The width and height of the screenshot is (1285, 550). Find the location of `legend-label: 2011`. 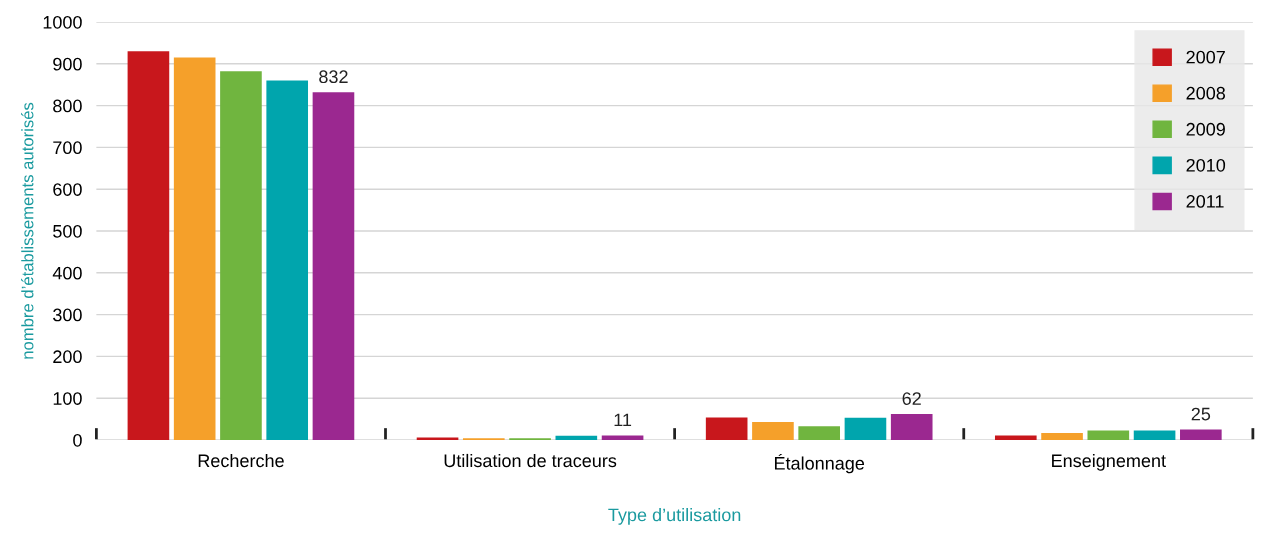

legend-label: 2011 is located at coordinates (1205, 201).